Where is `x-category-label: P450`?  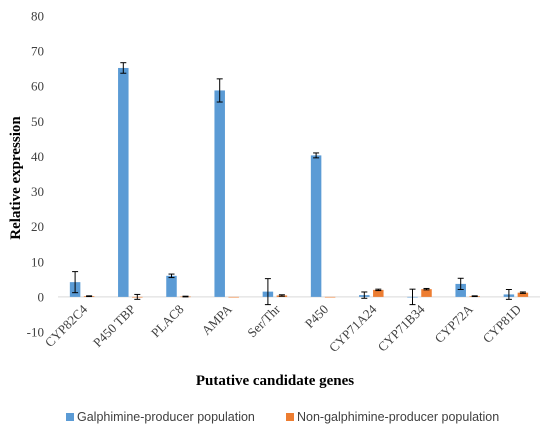 x-category-label: P450 is located at coordinates (317, 317).